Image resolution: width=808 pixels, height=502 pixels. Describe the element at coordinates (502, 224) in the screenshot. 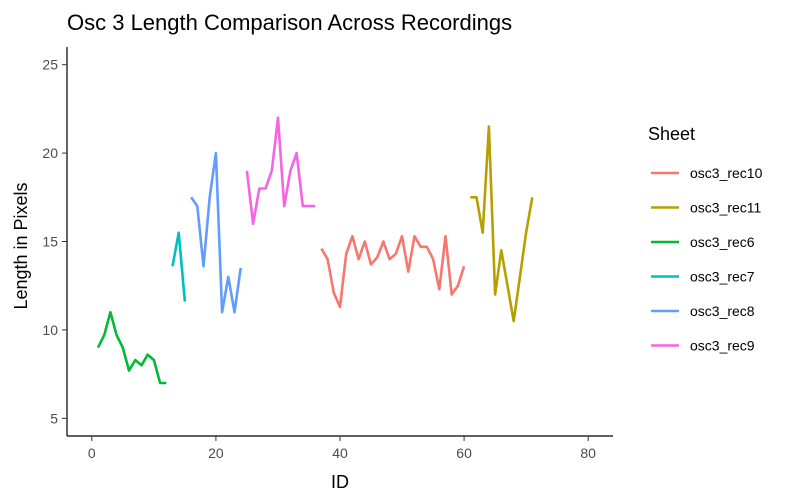

I see `series-line-osc3_rec11` at that location.